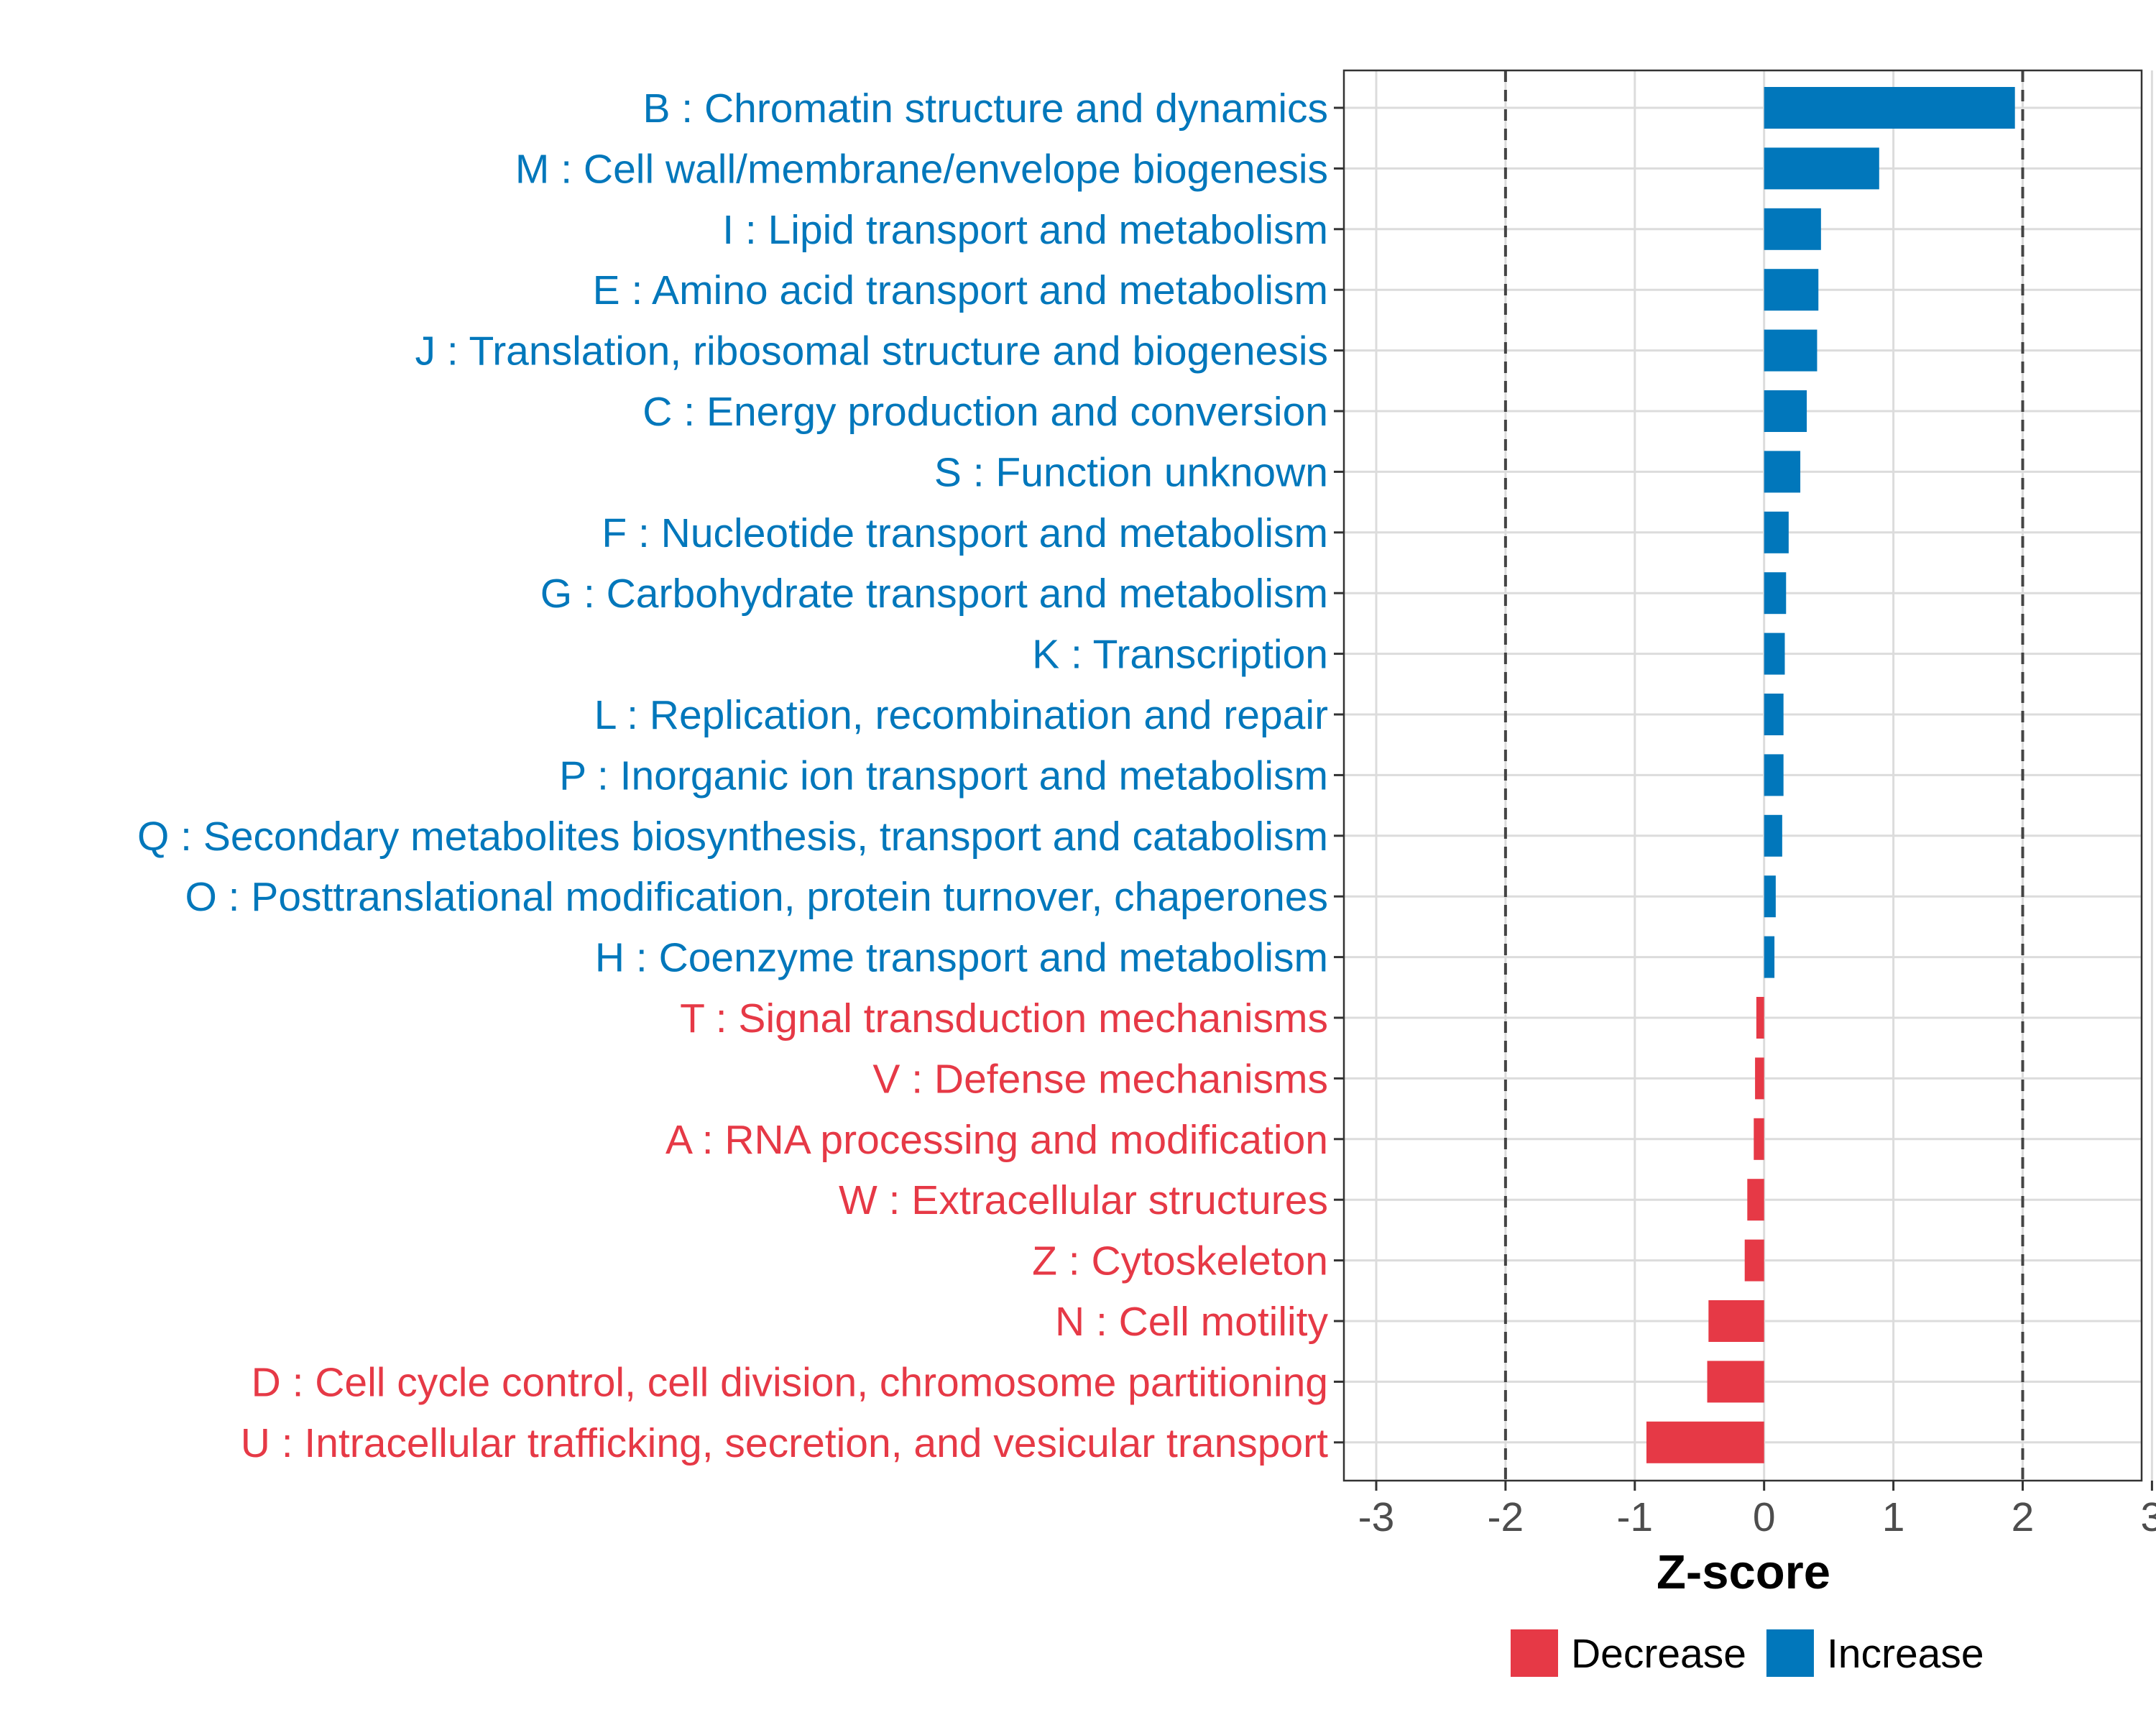  I want to click on category-label: F : Nucleotide transport and metabolism, so click(965, 533).